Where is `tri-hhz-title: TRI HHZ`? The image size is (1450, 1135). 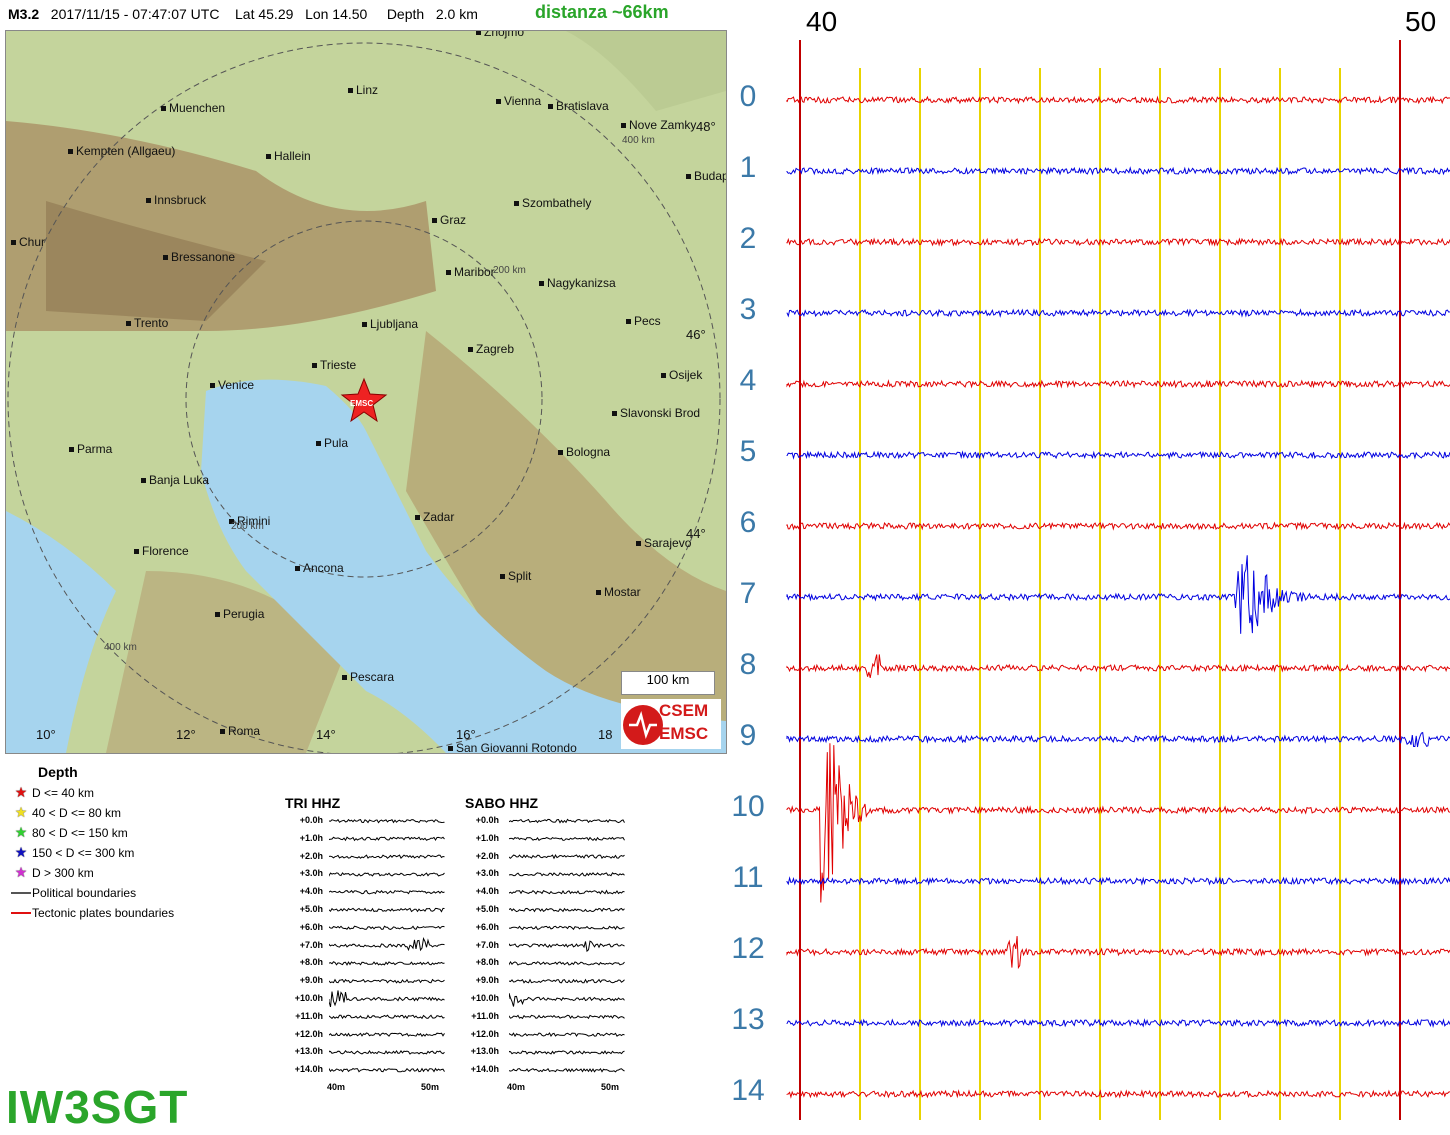
tri-hhz-title: TRI HHZ is located at coordinates (313, 803).